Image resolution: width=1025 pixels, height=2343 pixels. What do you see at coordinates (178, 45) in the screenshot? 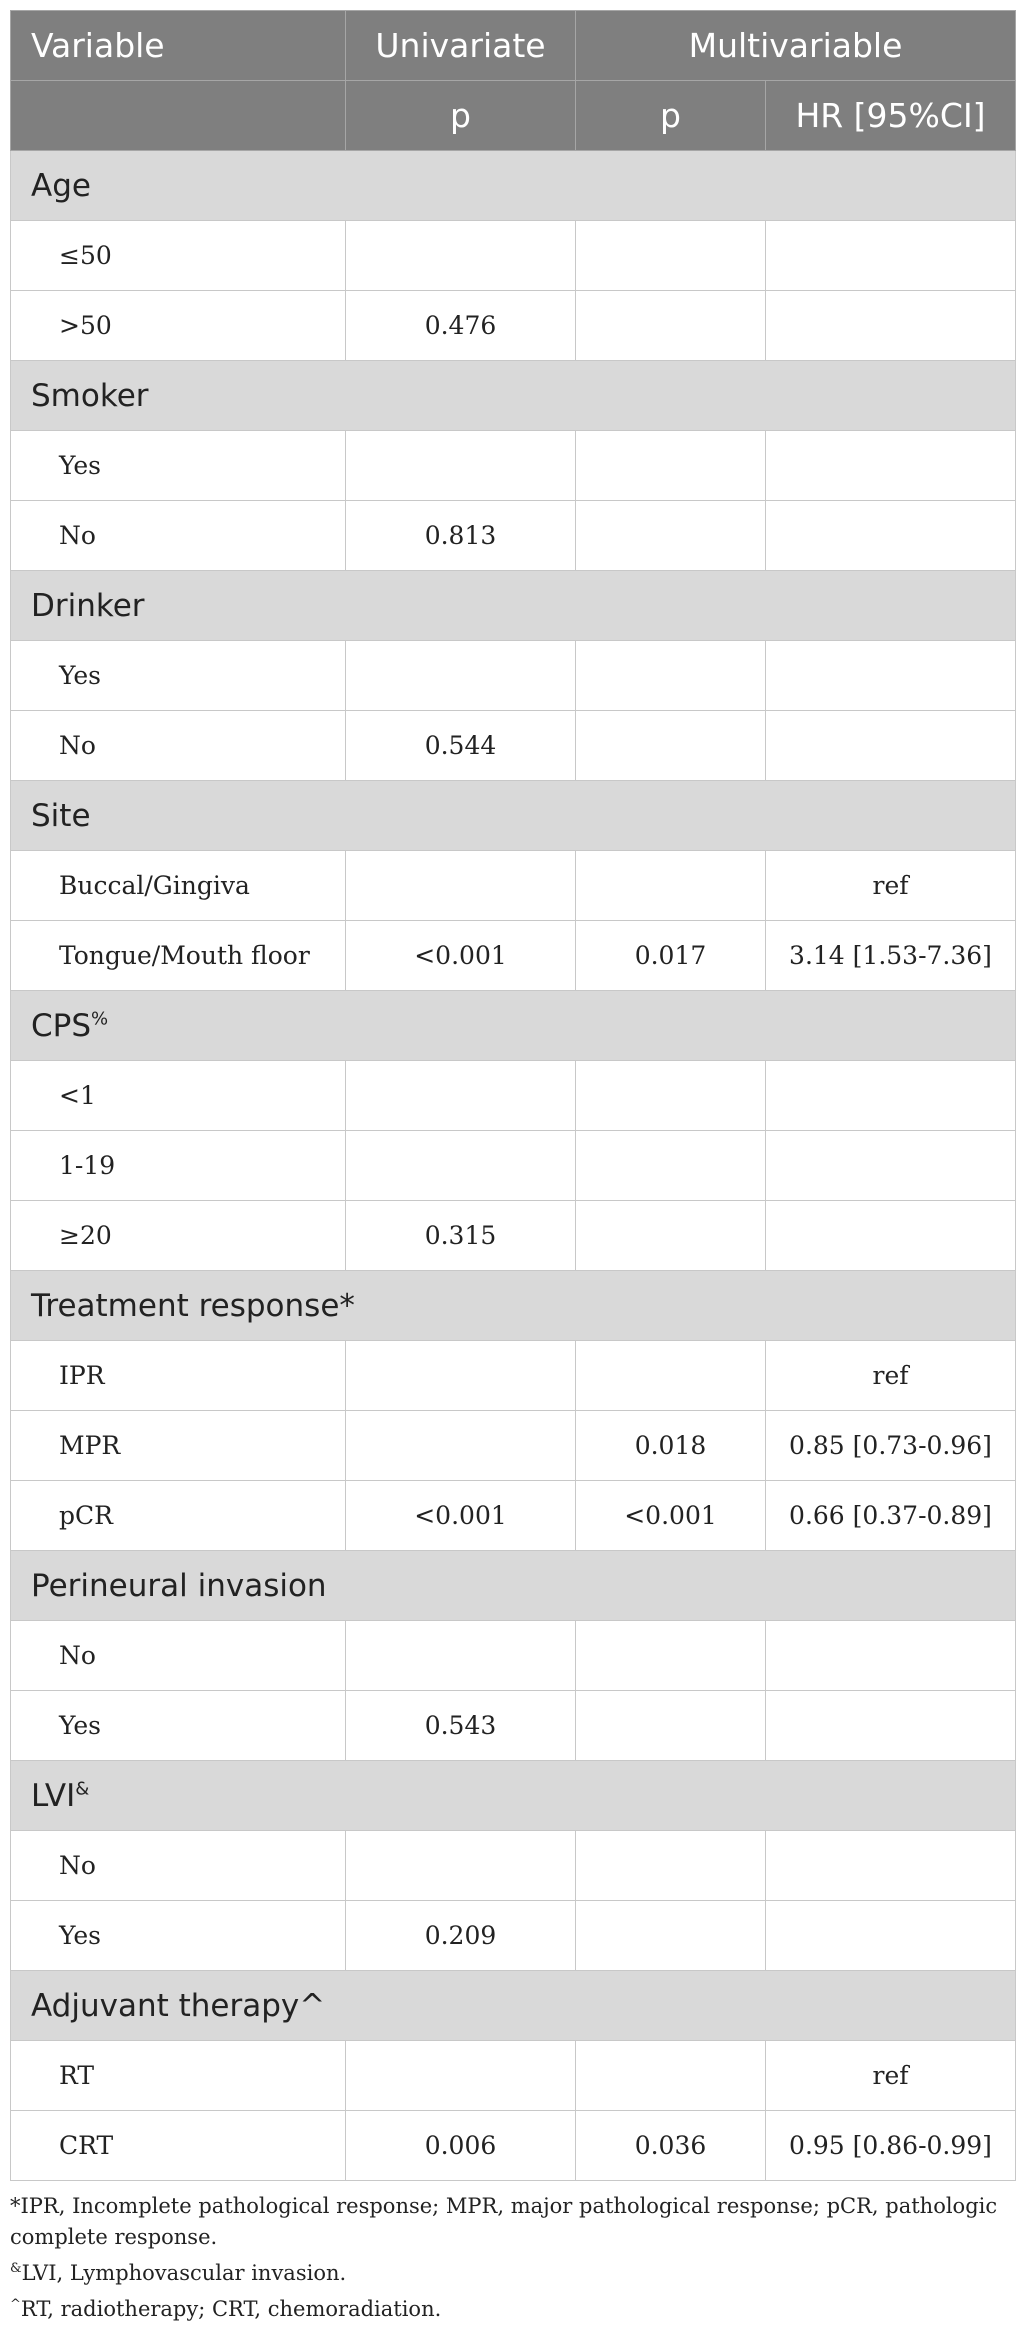
I see `header-variable: Variable` at bounding box center [178, 45].